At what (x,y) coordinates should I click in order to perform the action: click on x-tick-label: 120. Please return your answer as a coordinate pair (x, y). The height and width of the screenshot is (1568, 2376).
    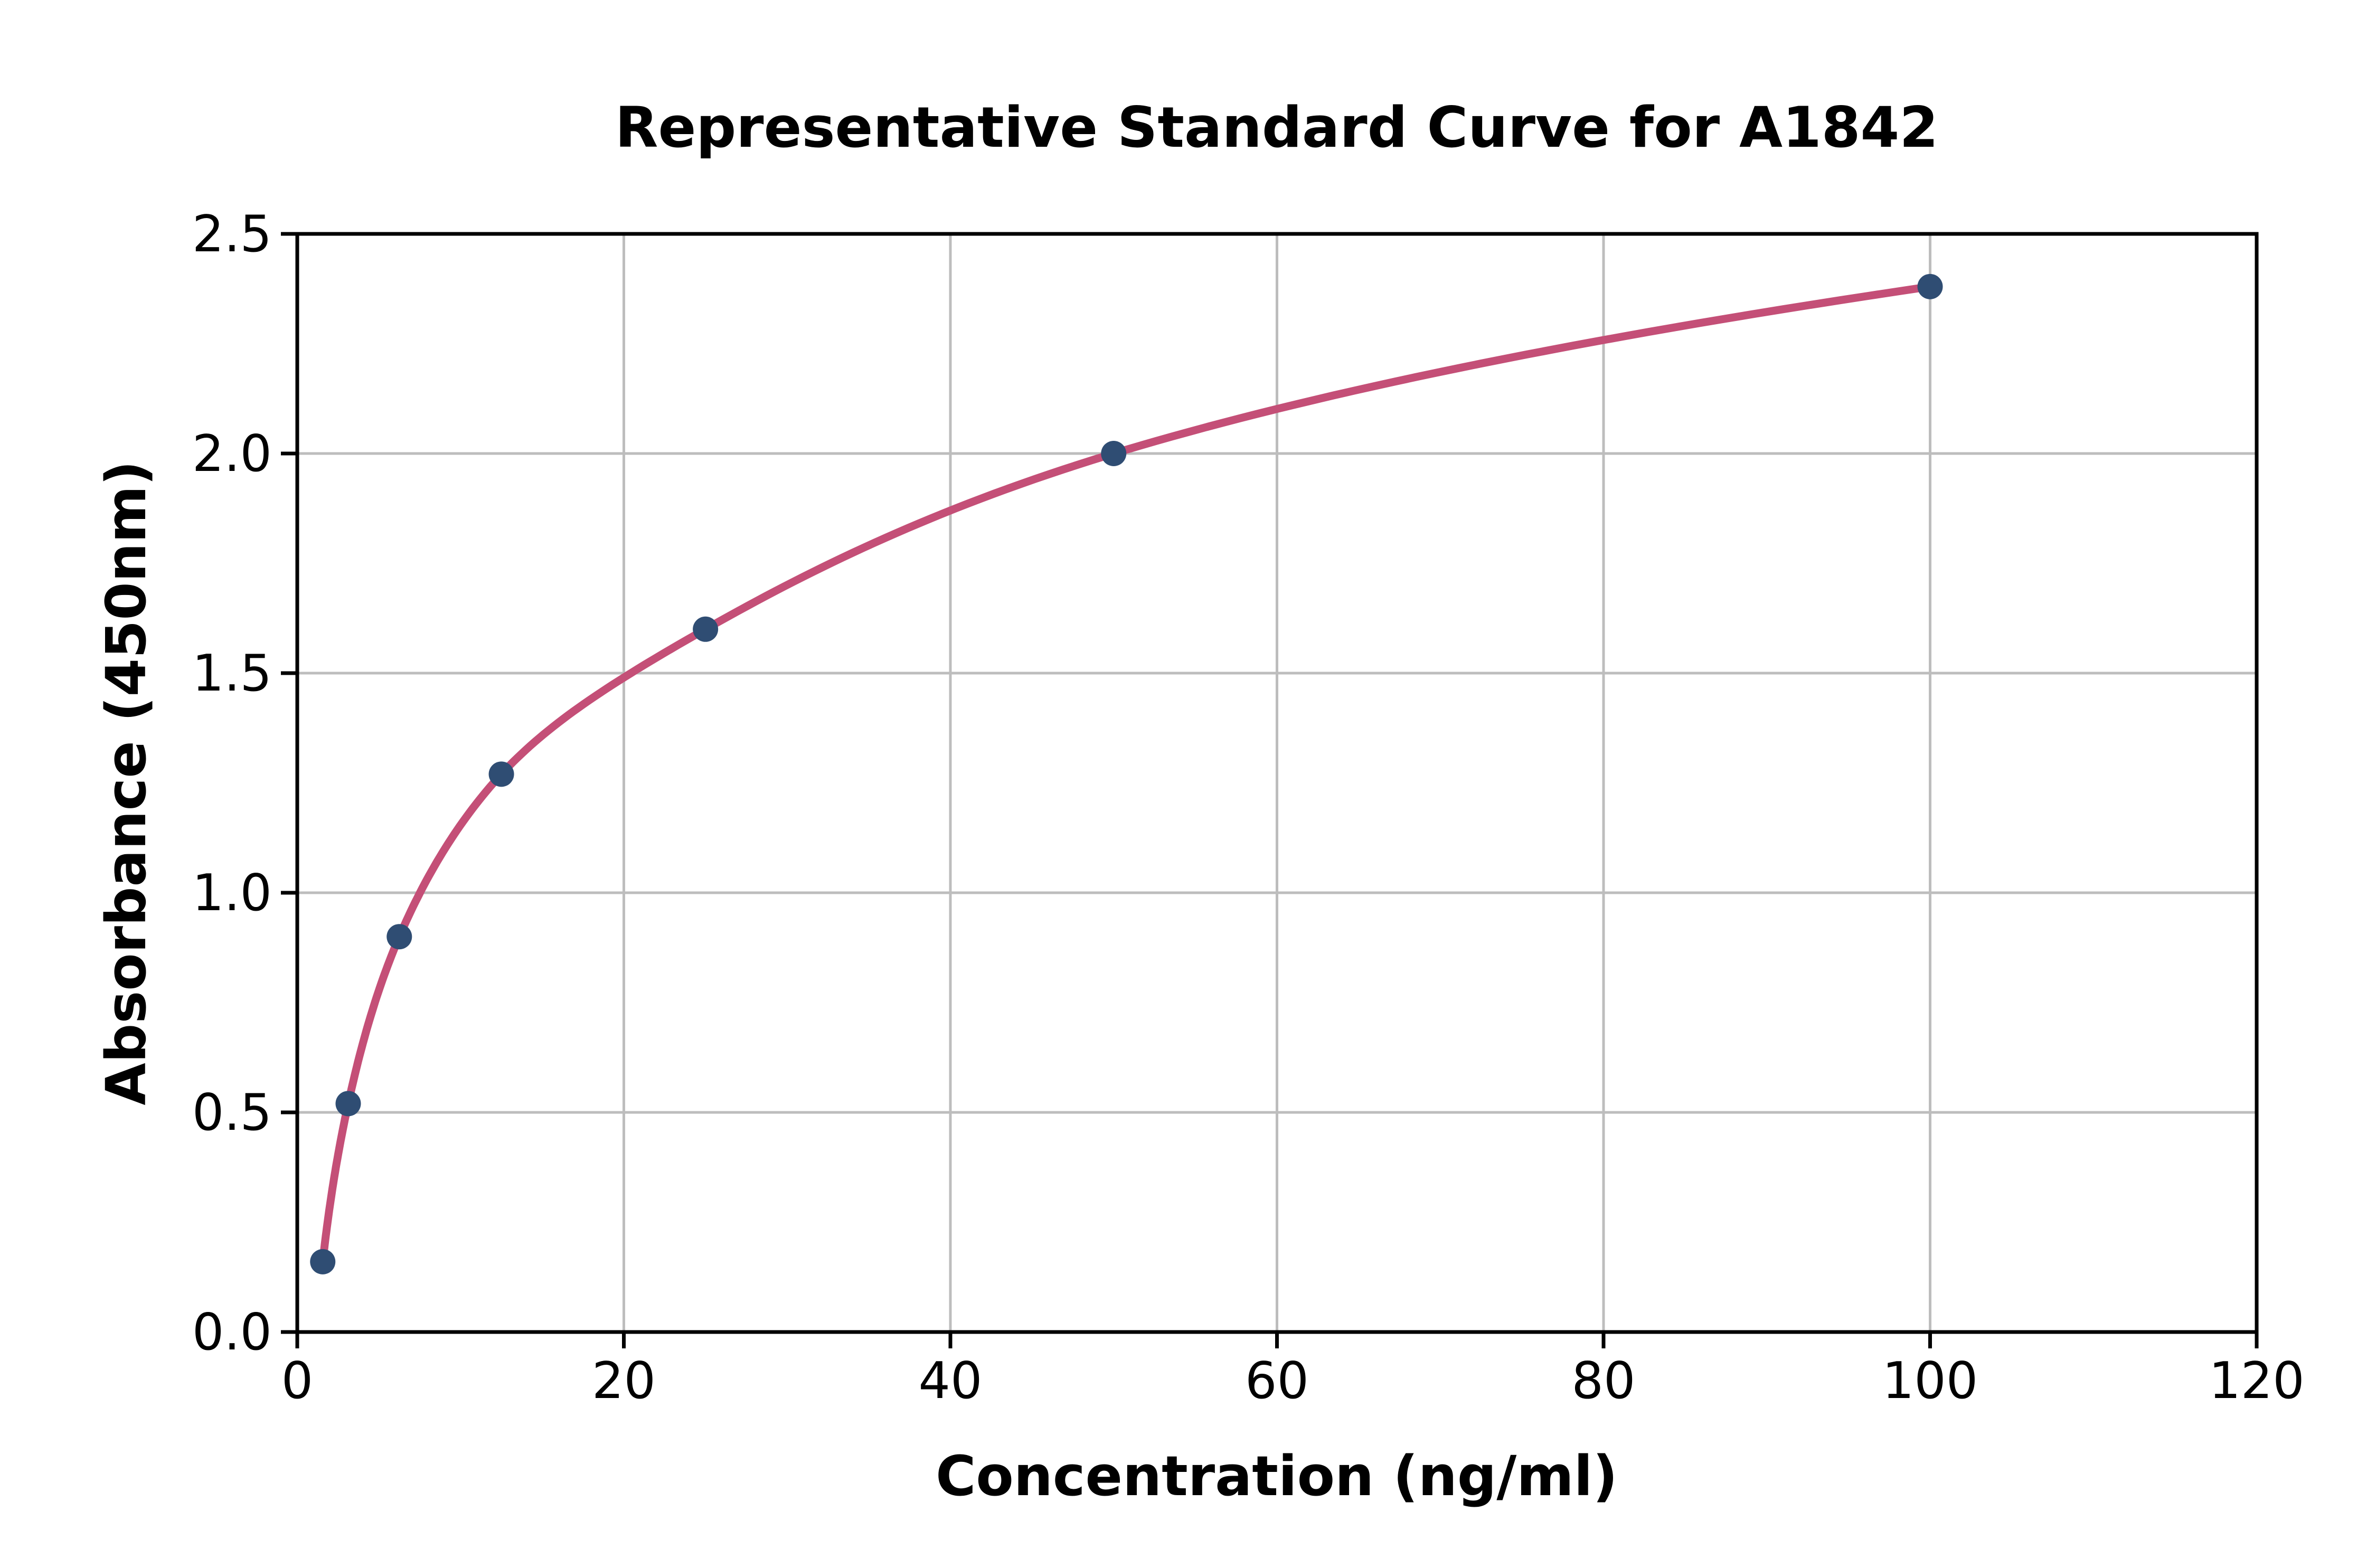
    Looking at the image, I should click on (2257, 1381).